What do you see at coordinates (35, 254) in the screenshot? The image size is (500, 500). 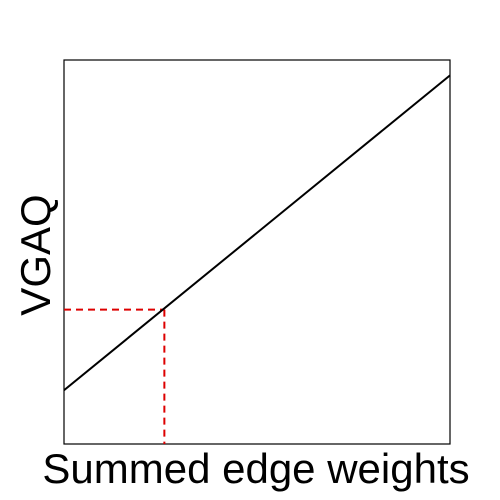 I see `y-axis-label: VGAQ` at bounding box center [35, 254].